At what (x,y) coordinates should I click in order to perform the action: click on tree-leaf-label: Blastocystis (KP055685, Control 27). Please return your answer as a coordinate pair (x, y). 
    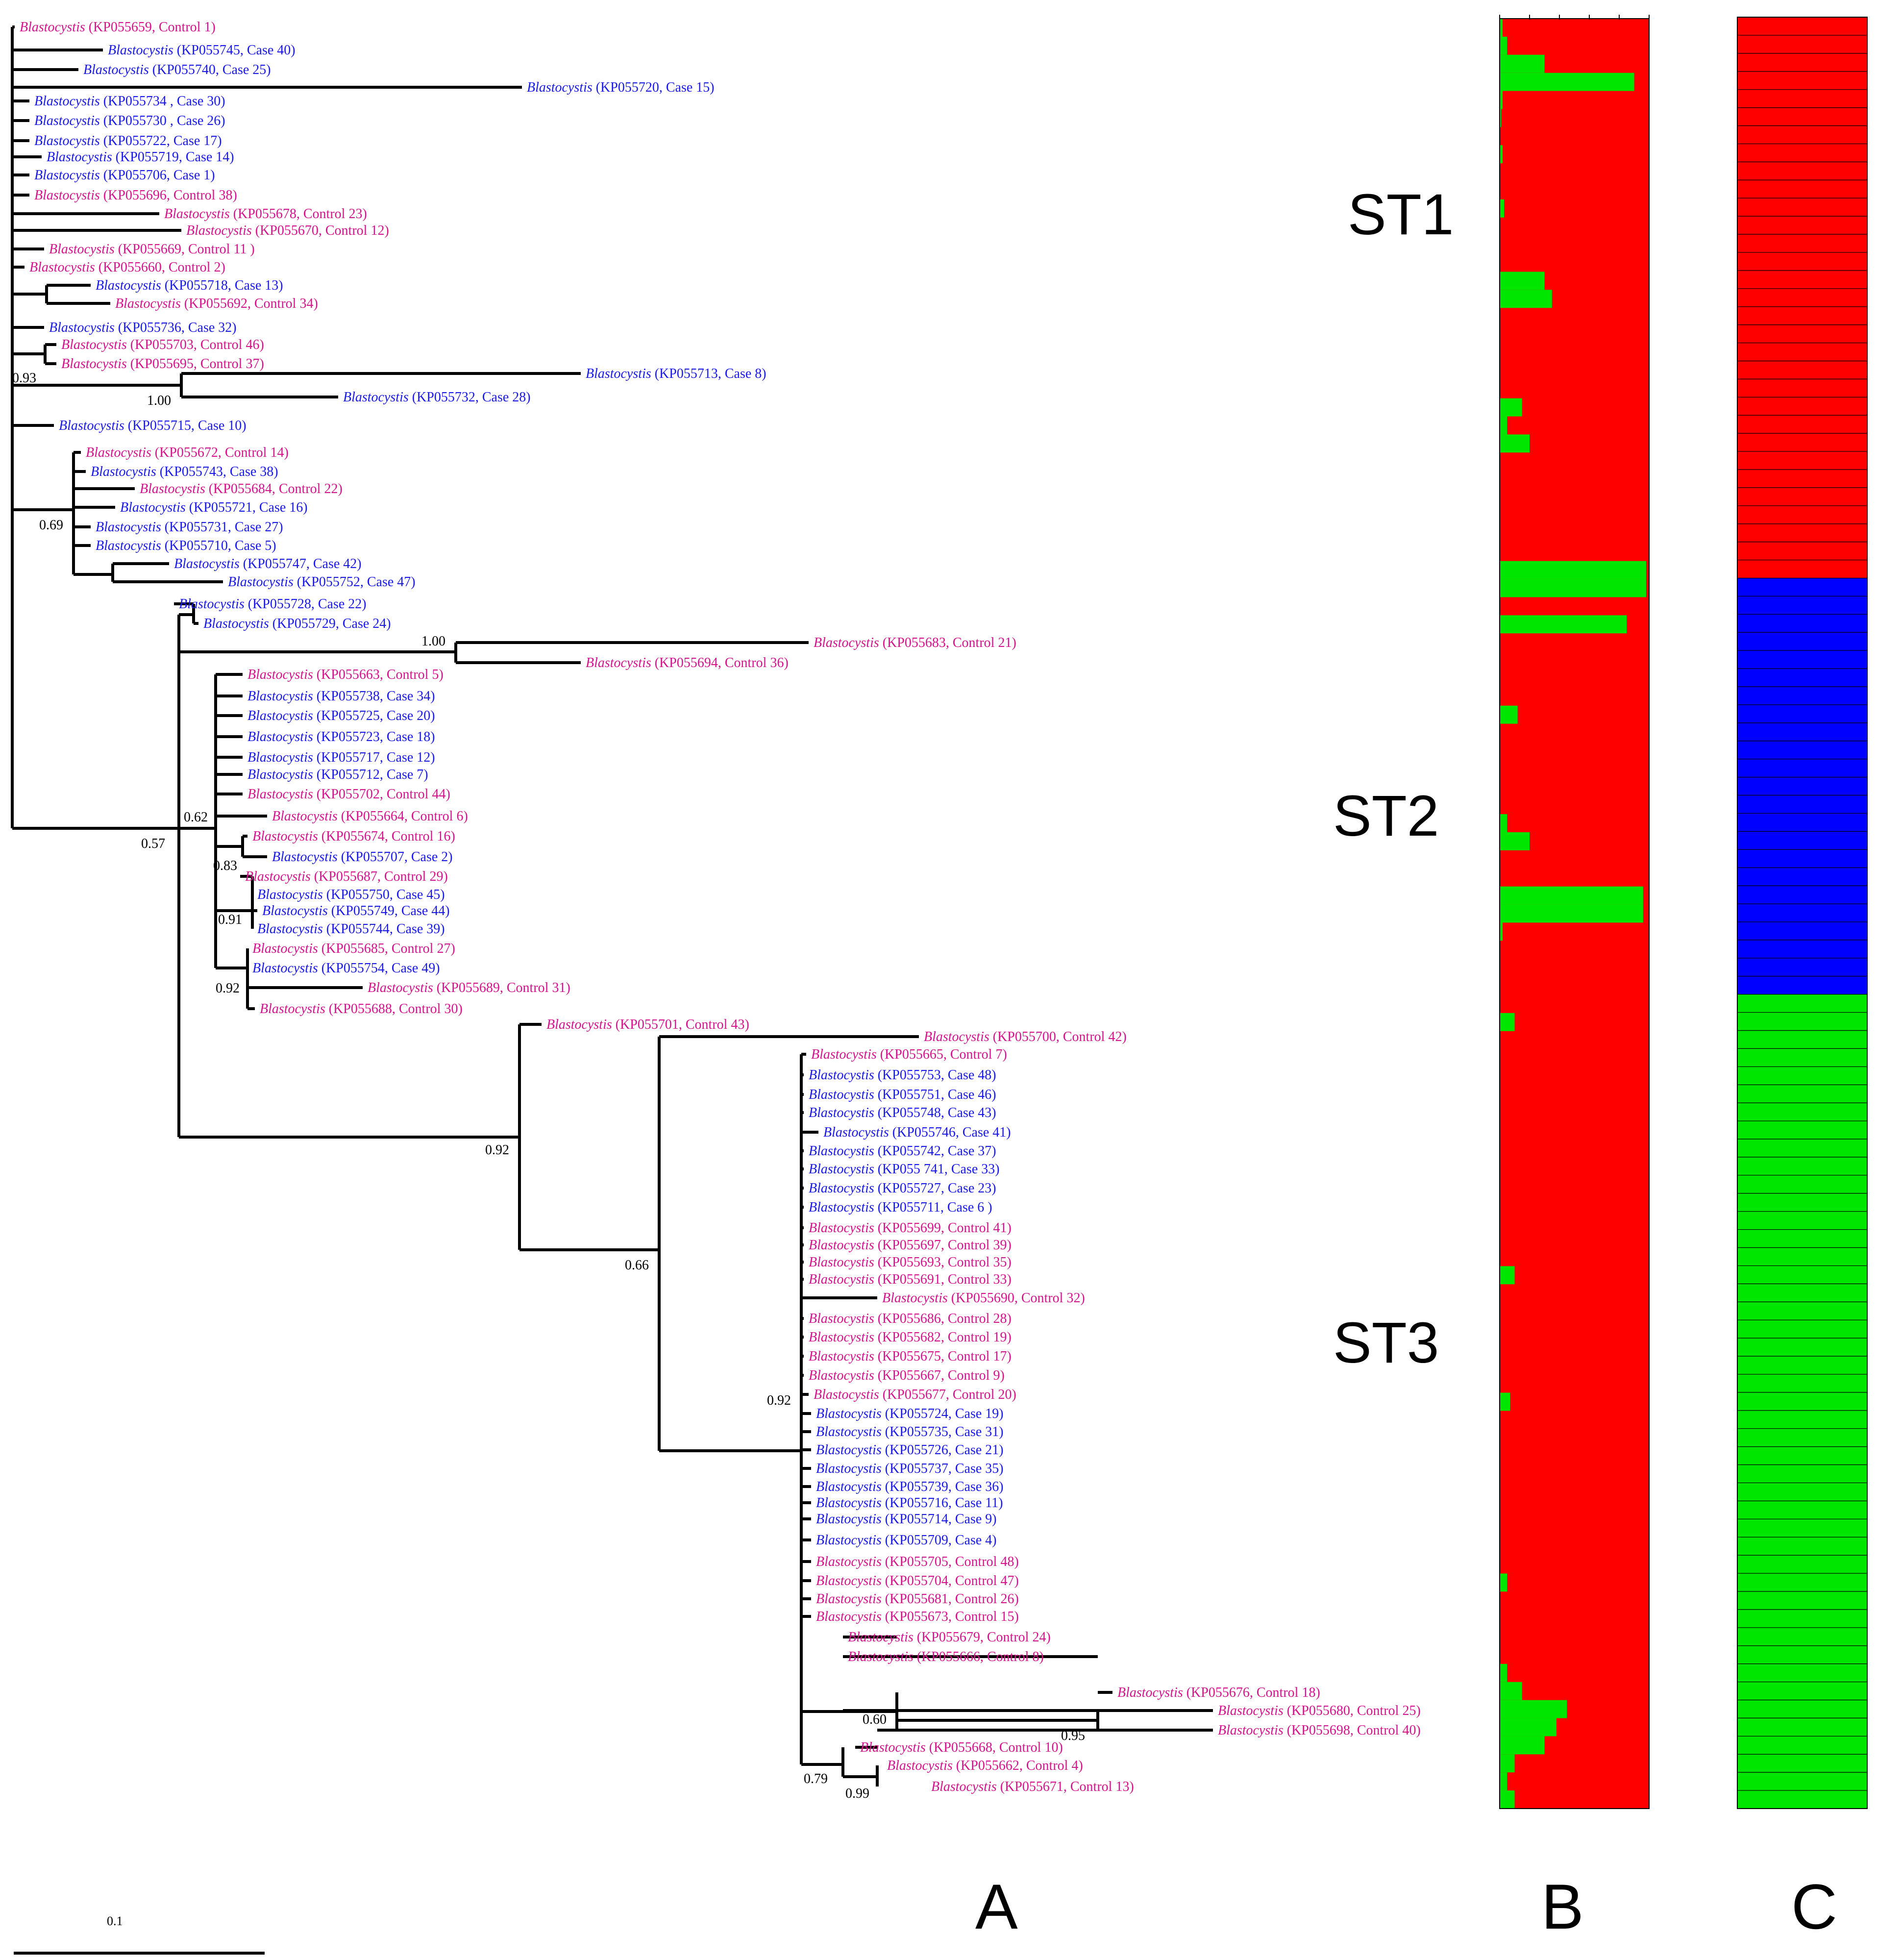
    Looking at the image, I should click on (353, 948).